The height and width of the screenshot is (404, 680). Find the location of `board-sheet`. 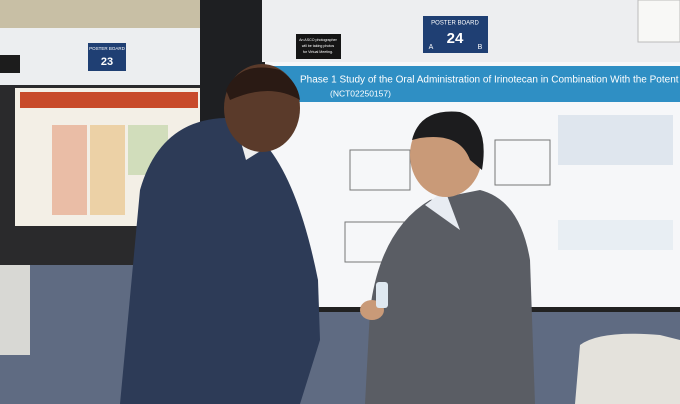

board-sheet is located at coordinates (658, 21).